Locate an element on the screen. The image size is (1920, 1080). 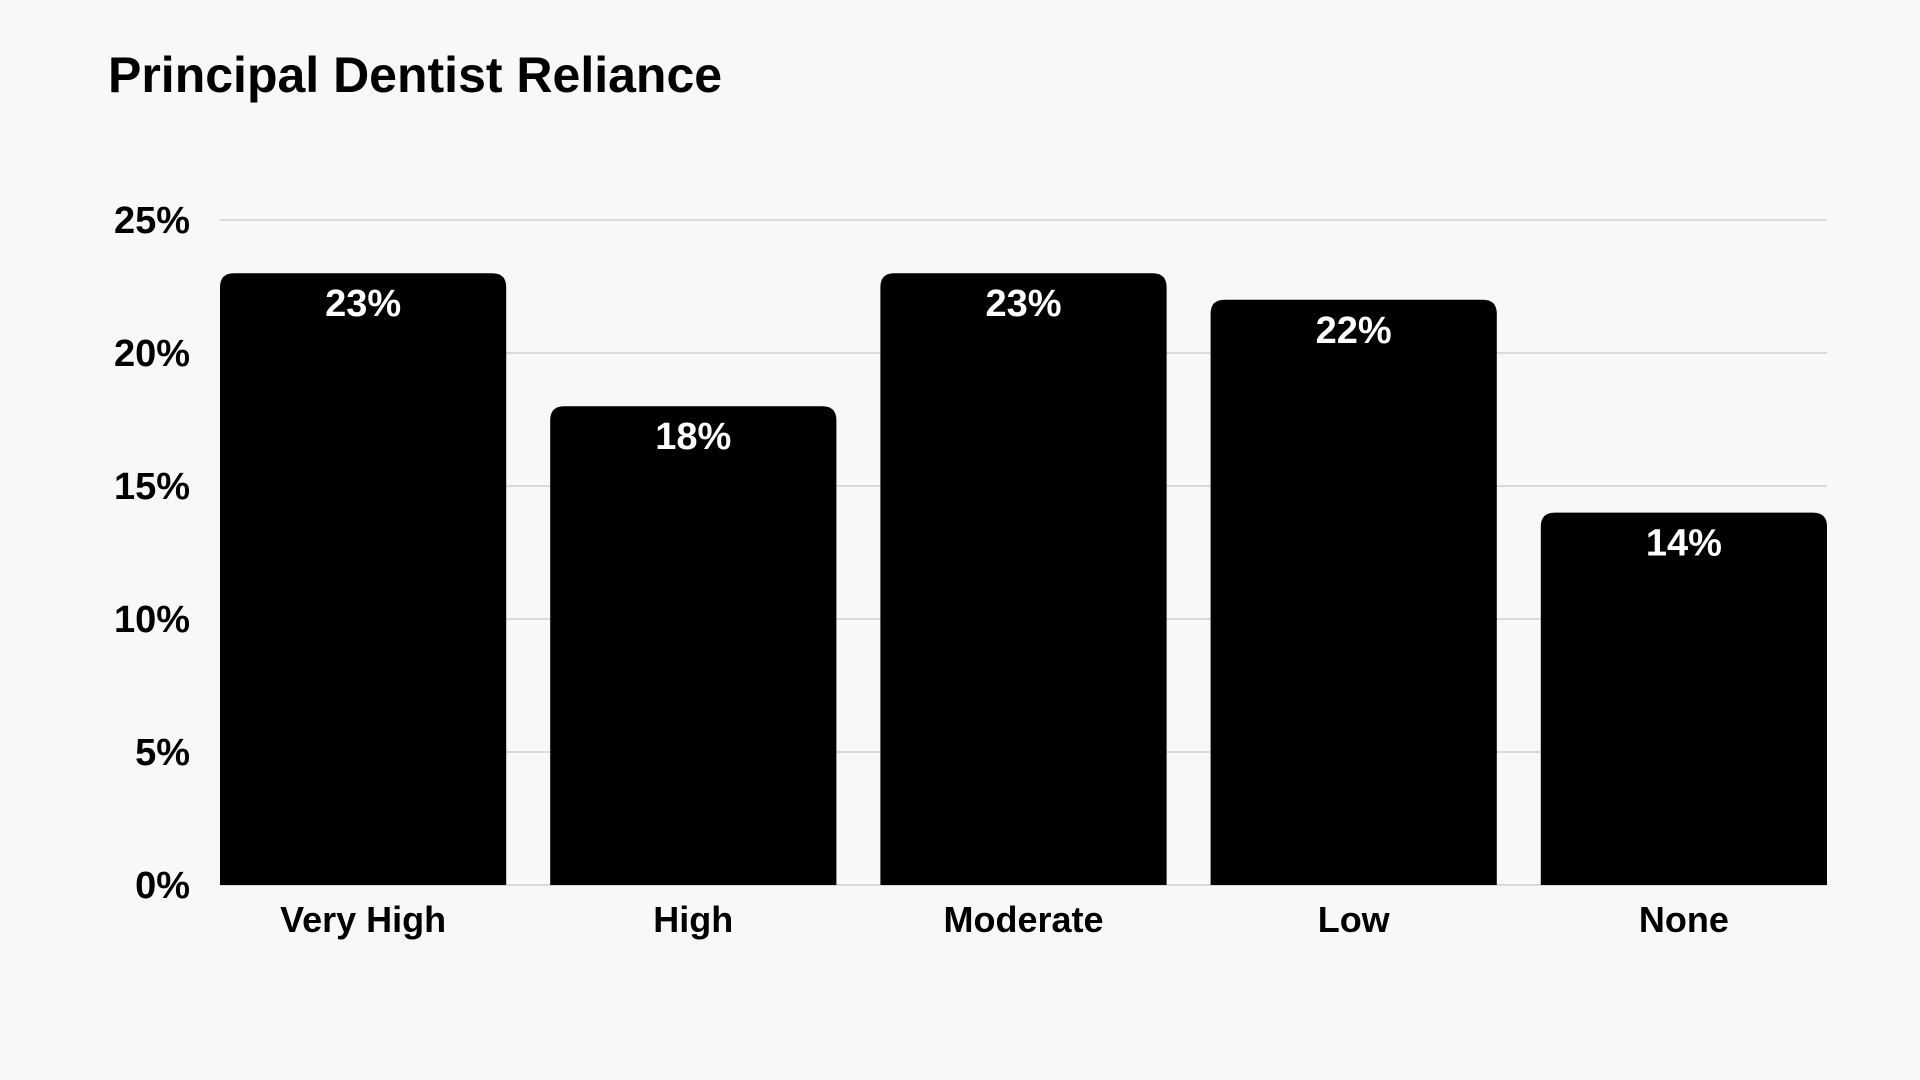
y-tick-label: 25% is located at coordinates (152, 221).